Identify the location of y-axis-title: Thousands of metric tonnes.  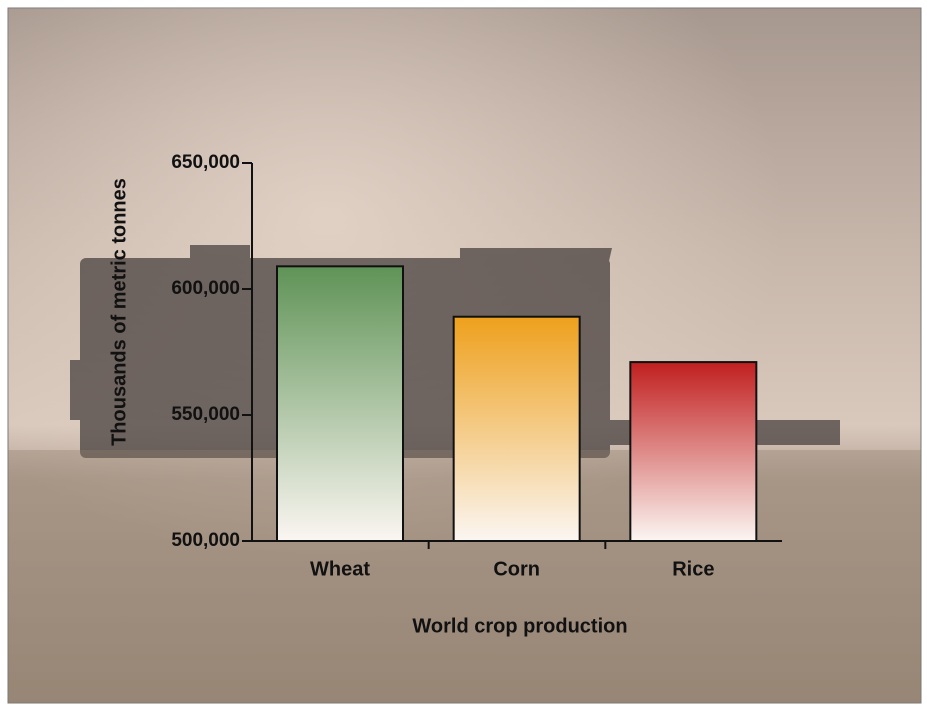
(119, 312).